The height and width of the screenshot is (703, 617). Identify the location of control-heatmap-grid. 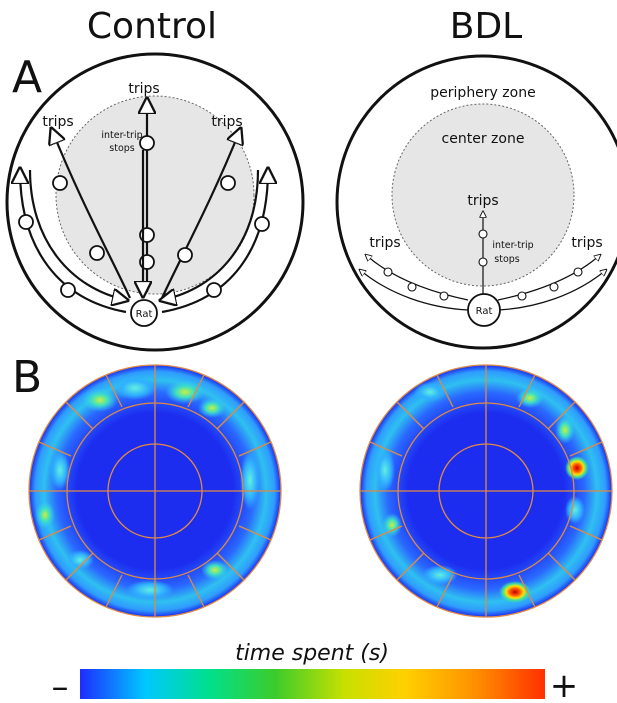
(155, 491).